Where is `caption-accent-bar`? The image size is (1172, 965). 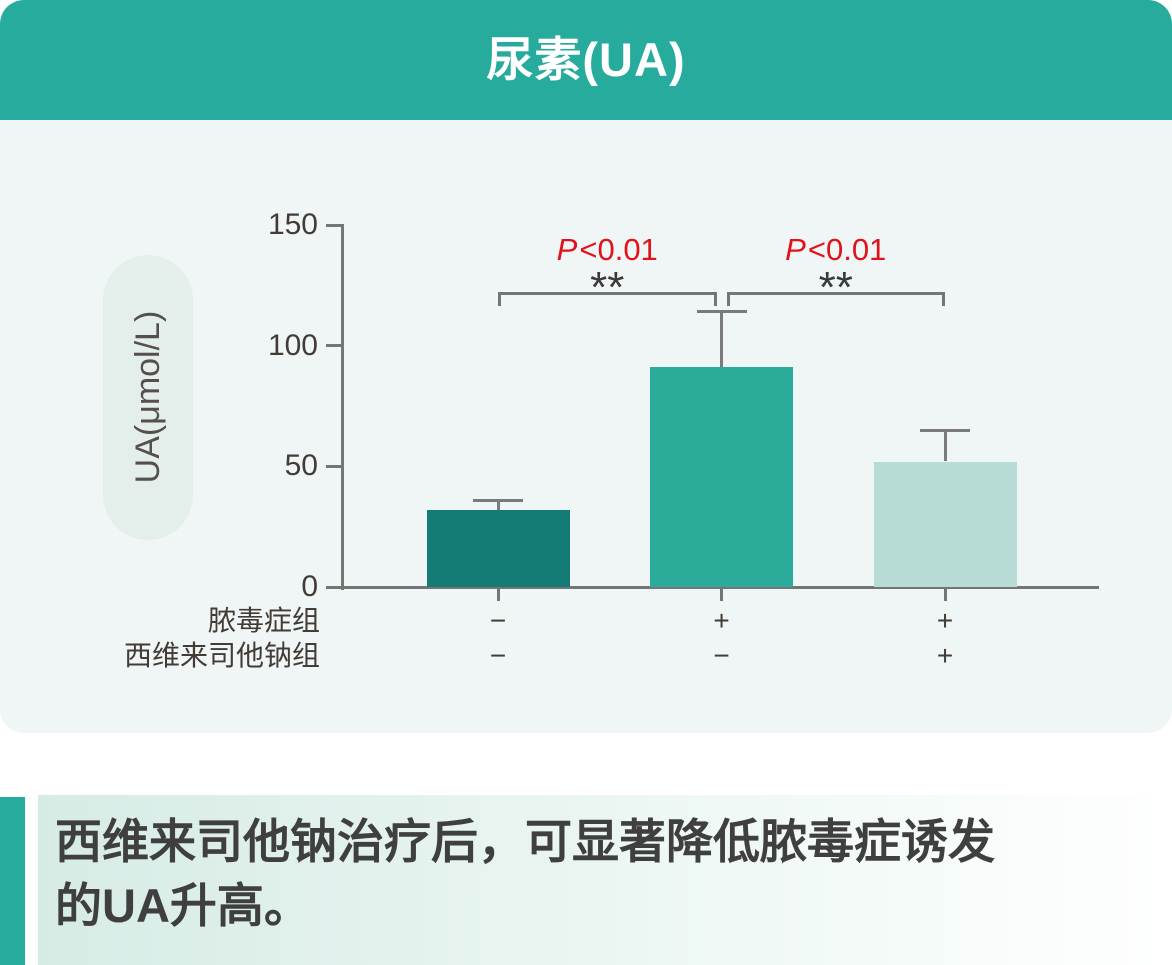
caption-accent-bar is located at coordinates (12, 881).